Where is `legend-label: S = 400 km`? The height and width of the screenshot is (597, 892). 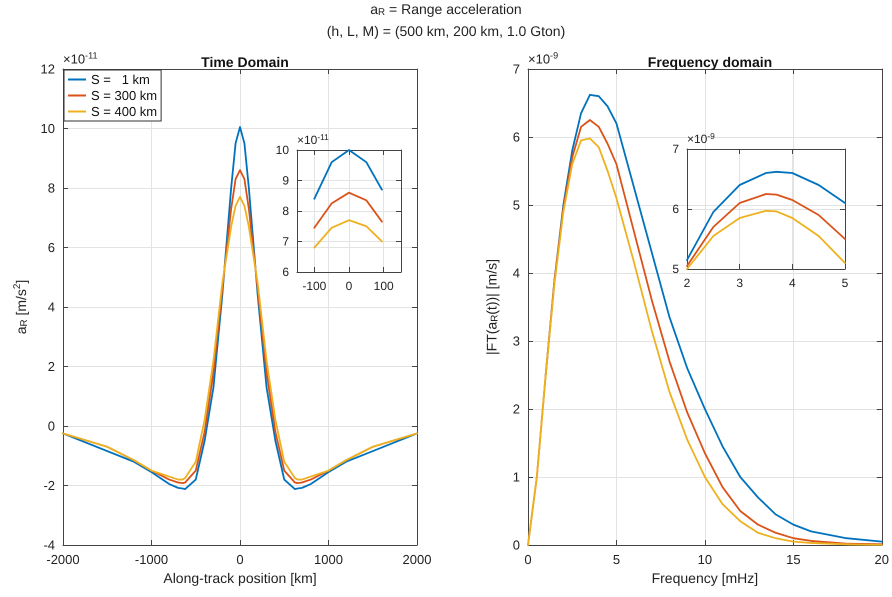 legend-label: S = 400 km is located at coordinates (124, 111).